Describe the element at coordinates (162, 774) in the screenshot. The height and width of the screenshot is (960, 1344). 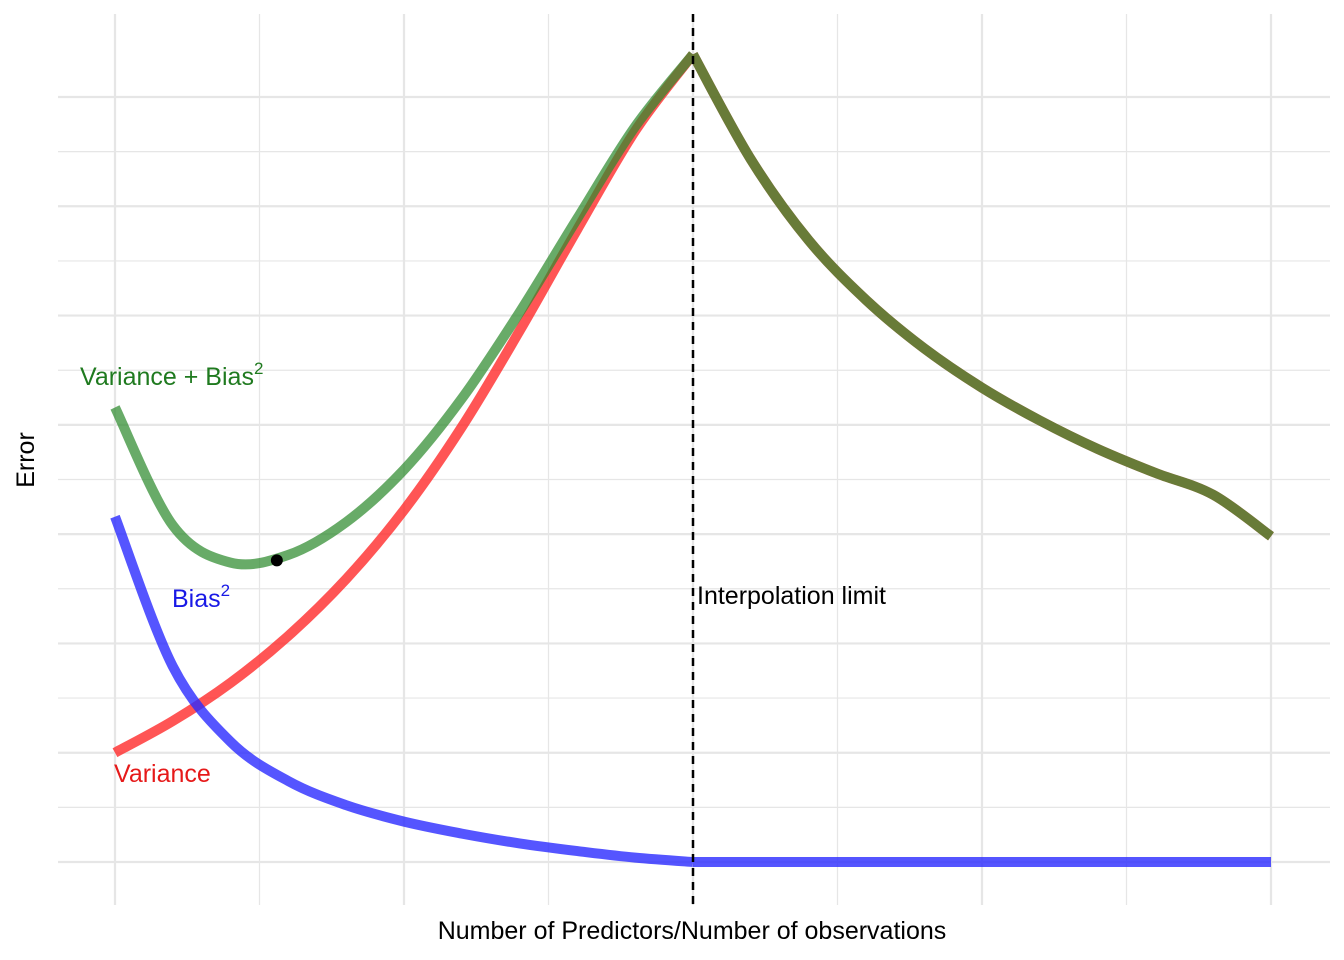
I see `variance-label: Variance` at that location.